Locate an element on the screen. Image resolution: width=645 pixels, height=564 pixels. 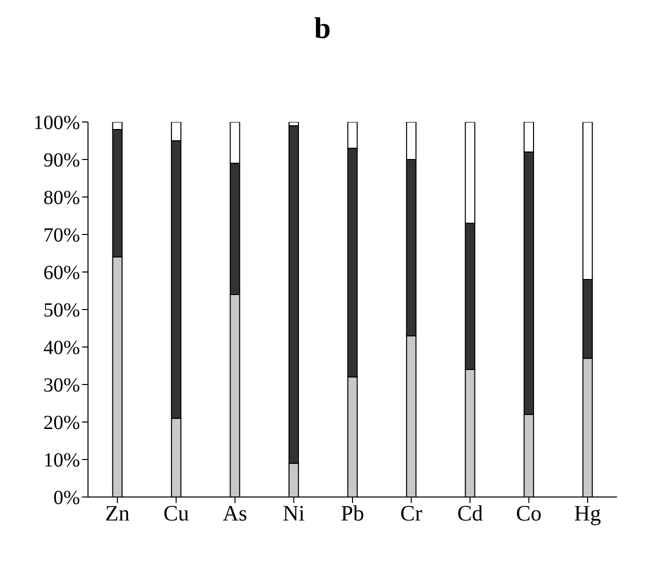
x-tick-label: Zn is located at coordinates (117, 513).